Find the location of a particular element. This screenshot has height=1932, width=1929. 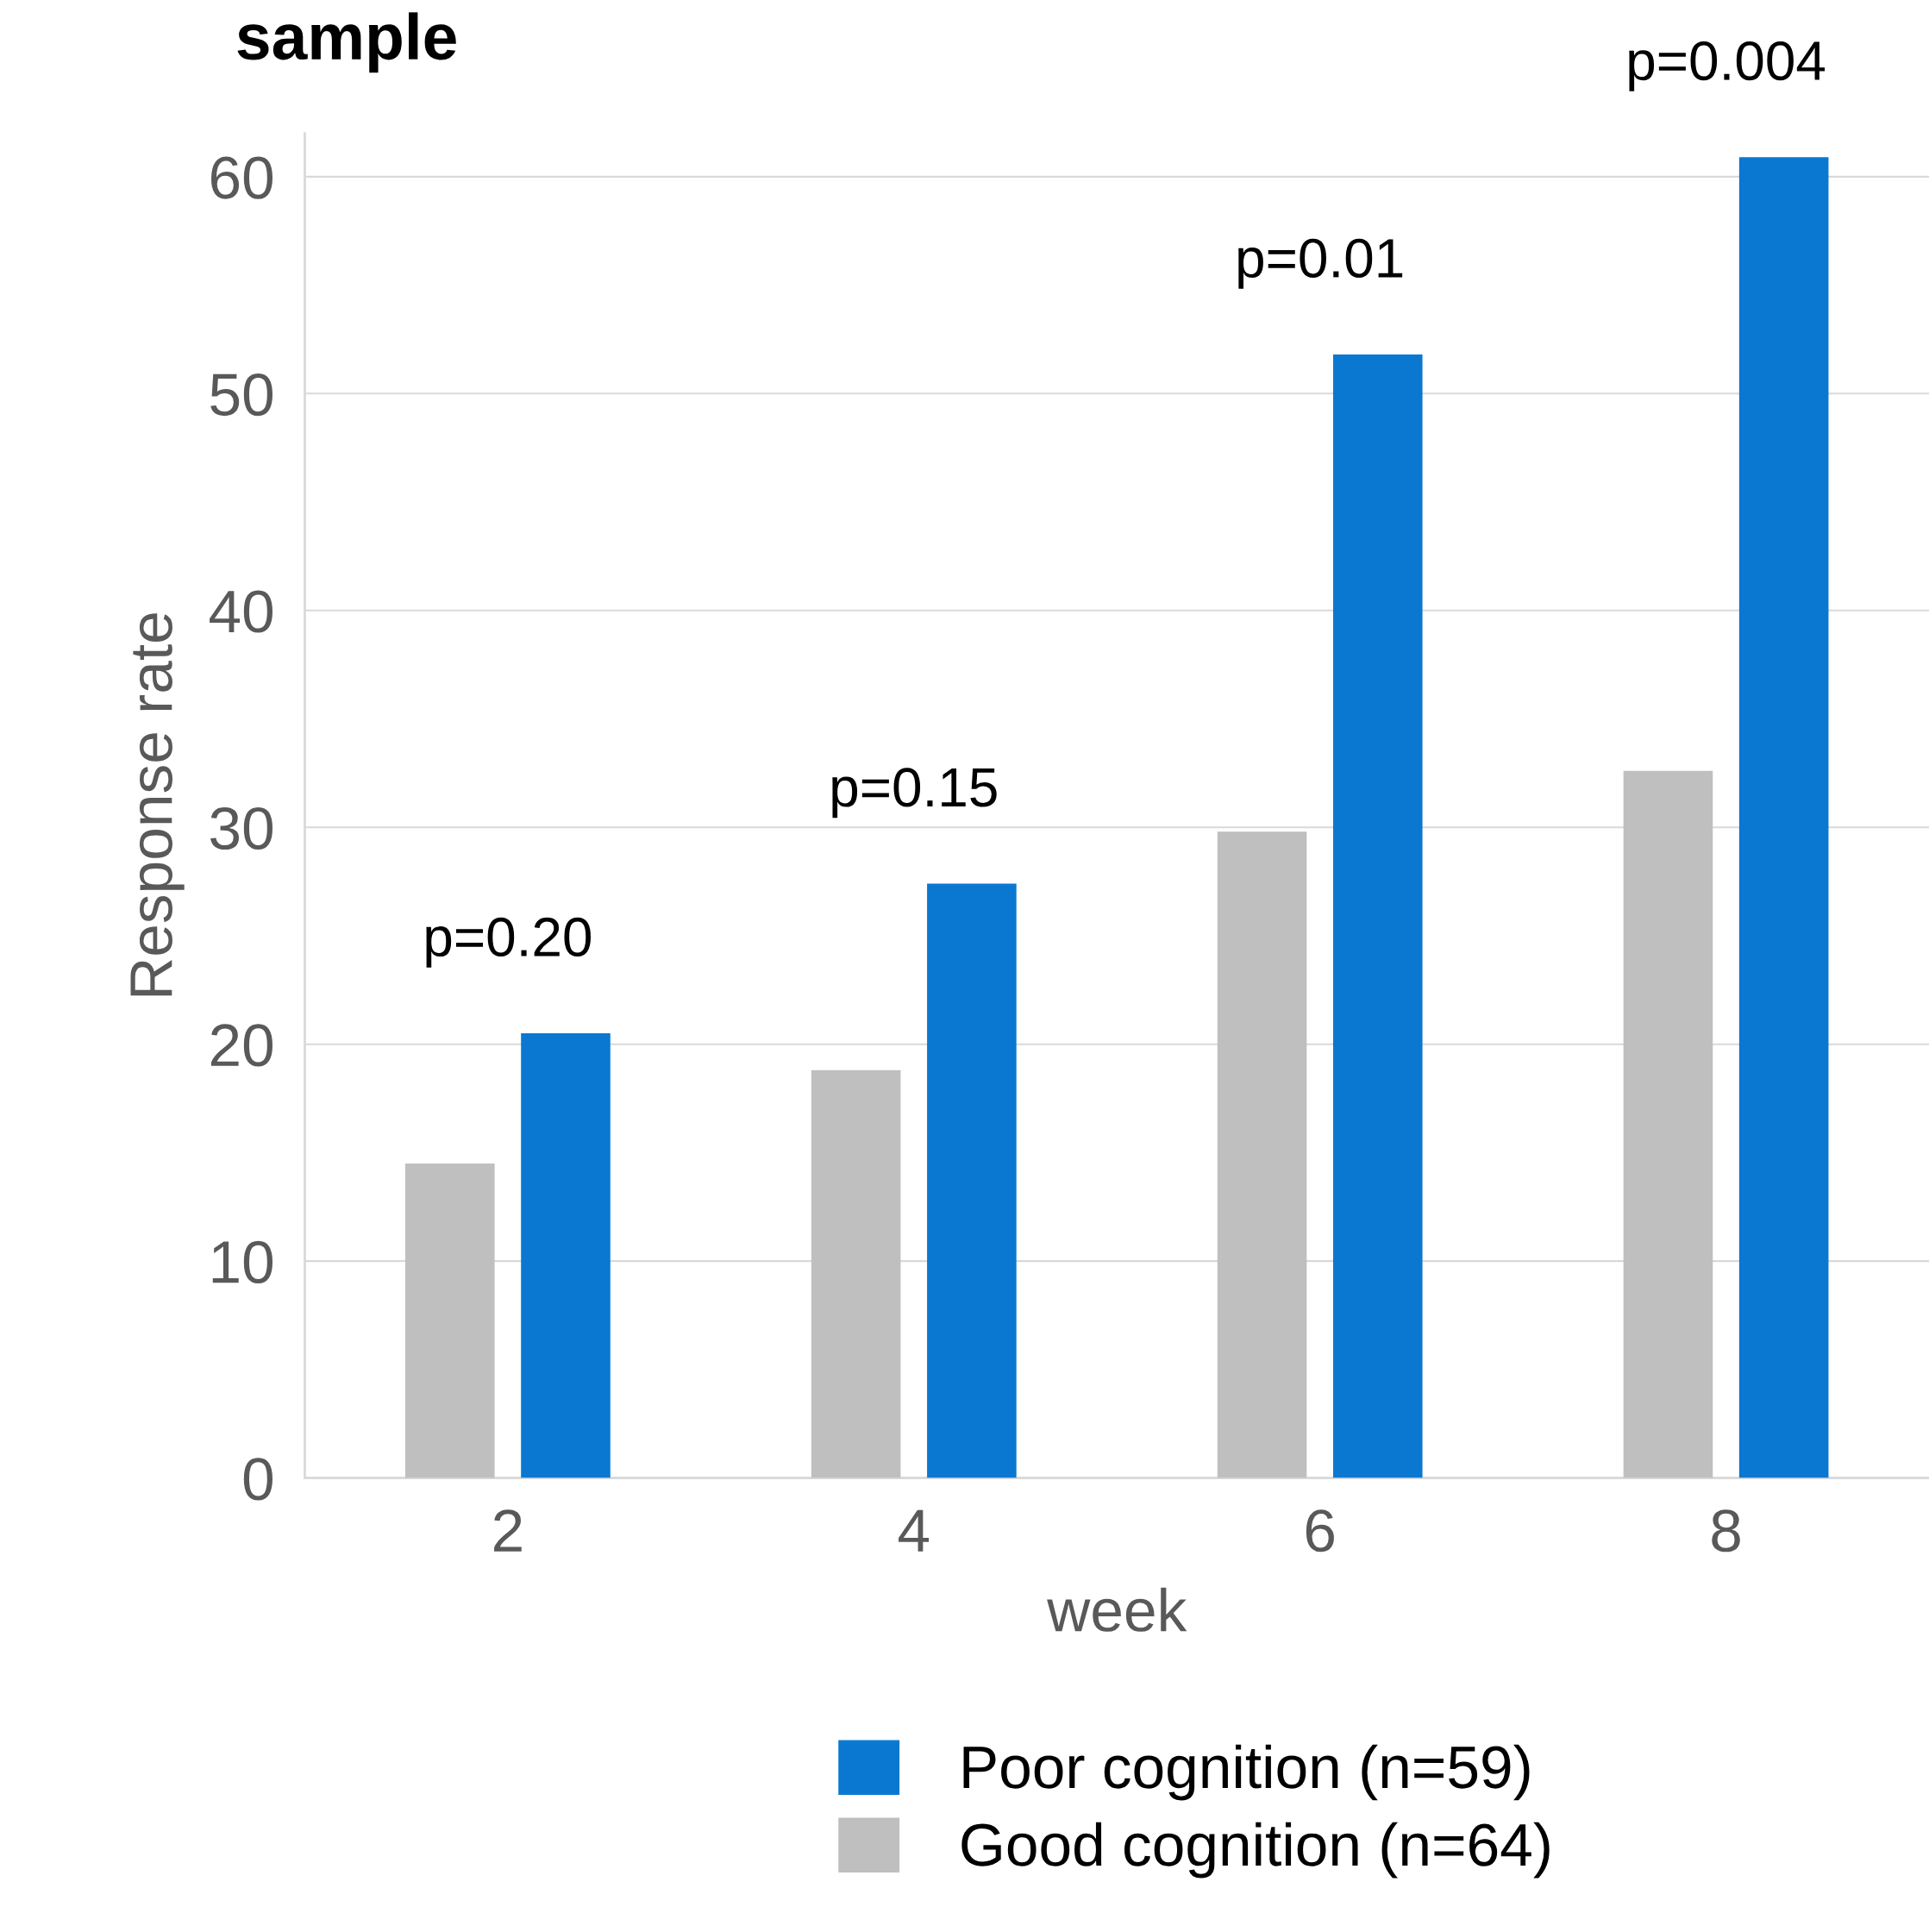

legend-label: Poor cognition (n=59) is located at coordinates (1246, 1773).